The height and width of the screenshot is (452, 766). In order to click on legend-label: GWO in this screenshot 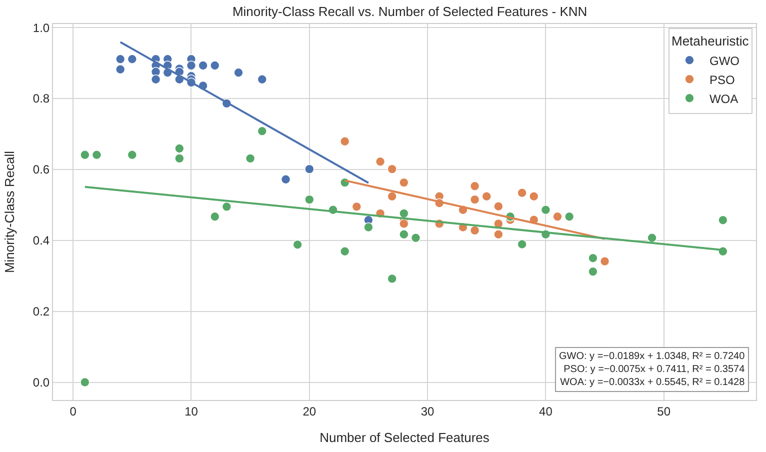, I will do `click(724, 61)`.